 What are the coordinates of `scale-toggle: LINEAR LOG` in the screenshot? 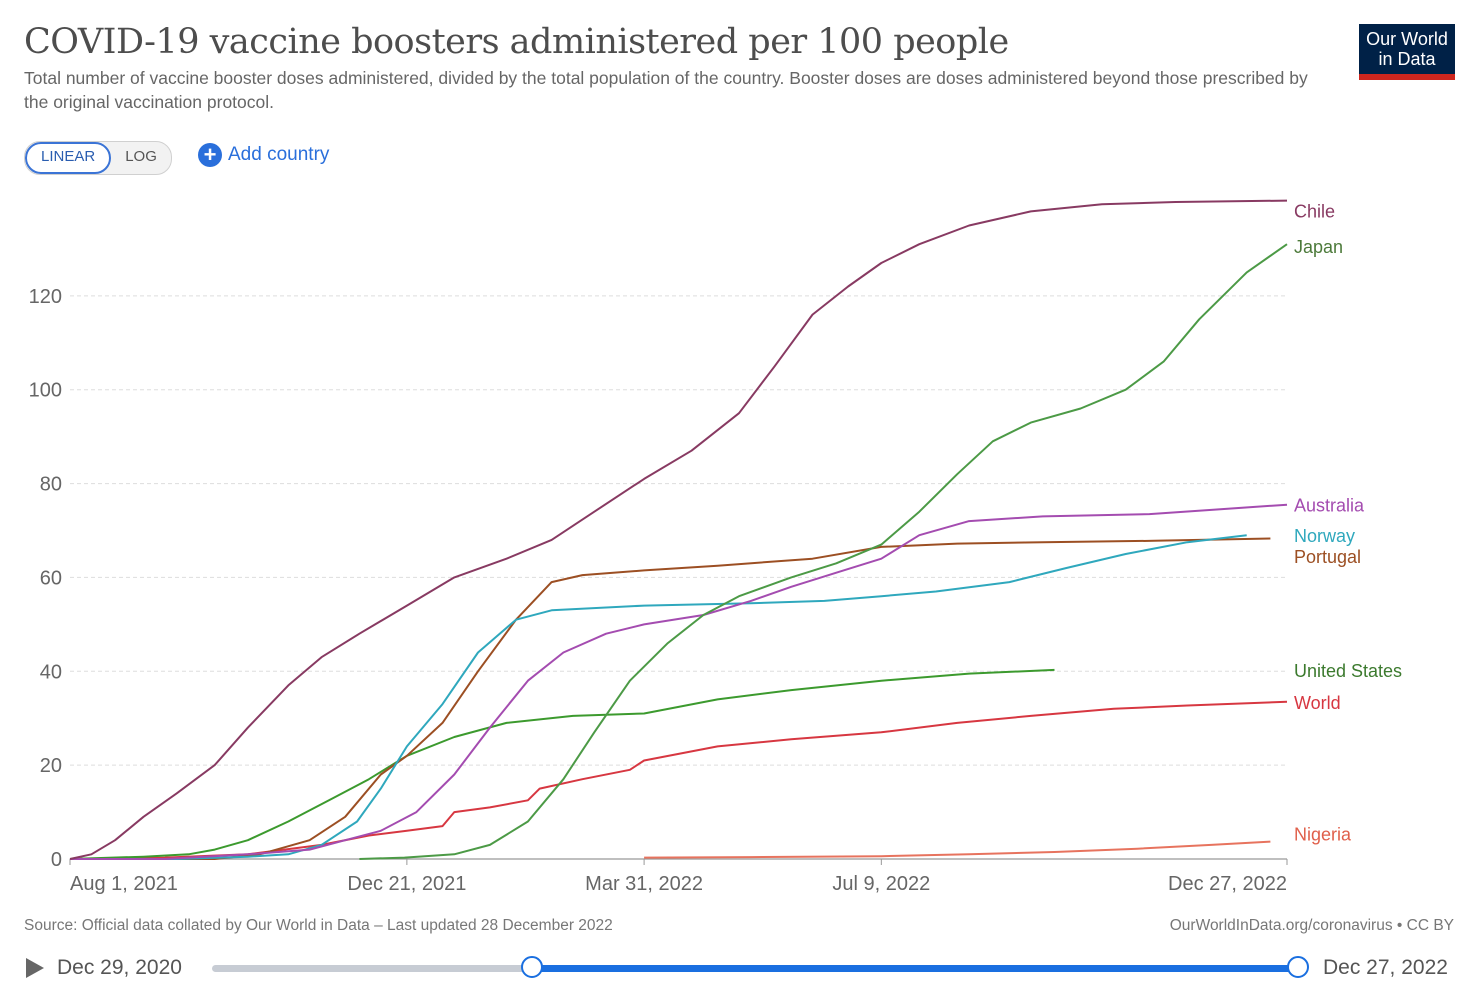 It's located at (98, 158).